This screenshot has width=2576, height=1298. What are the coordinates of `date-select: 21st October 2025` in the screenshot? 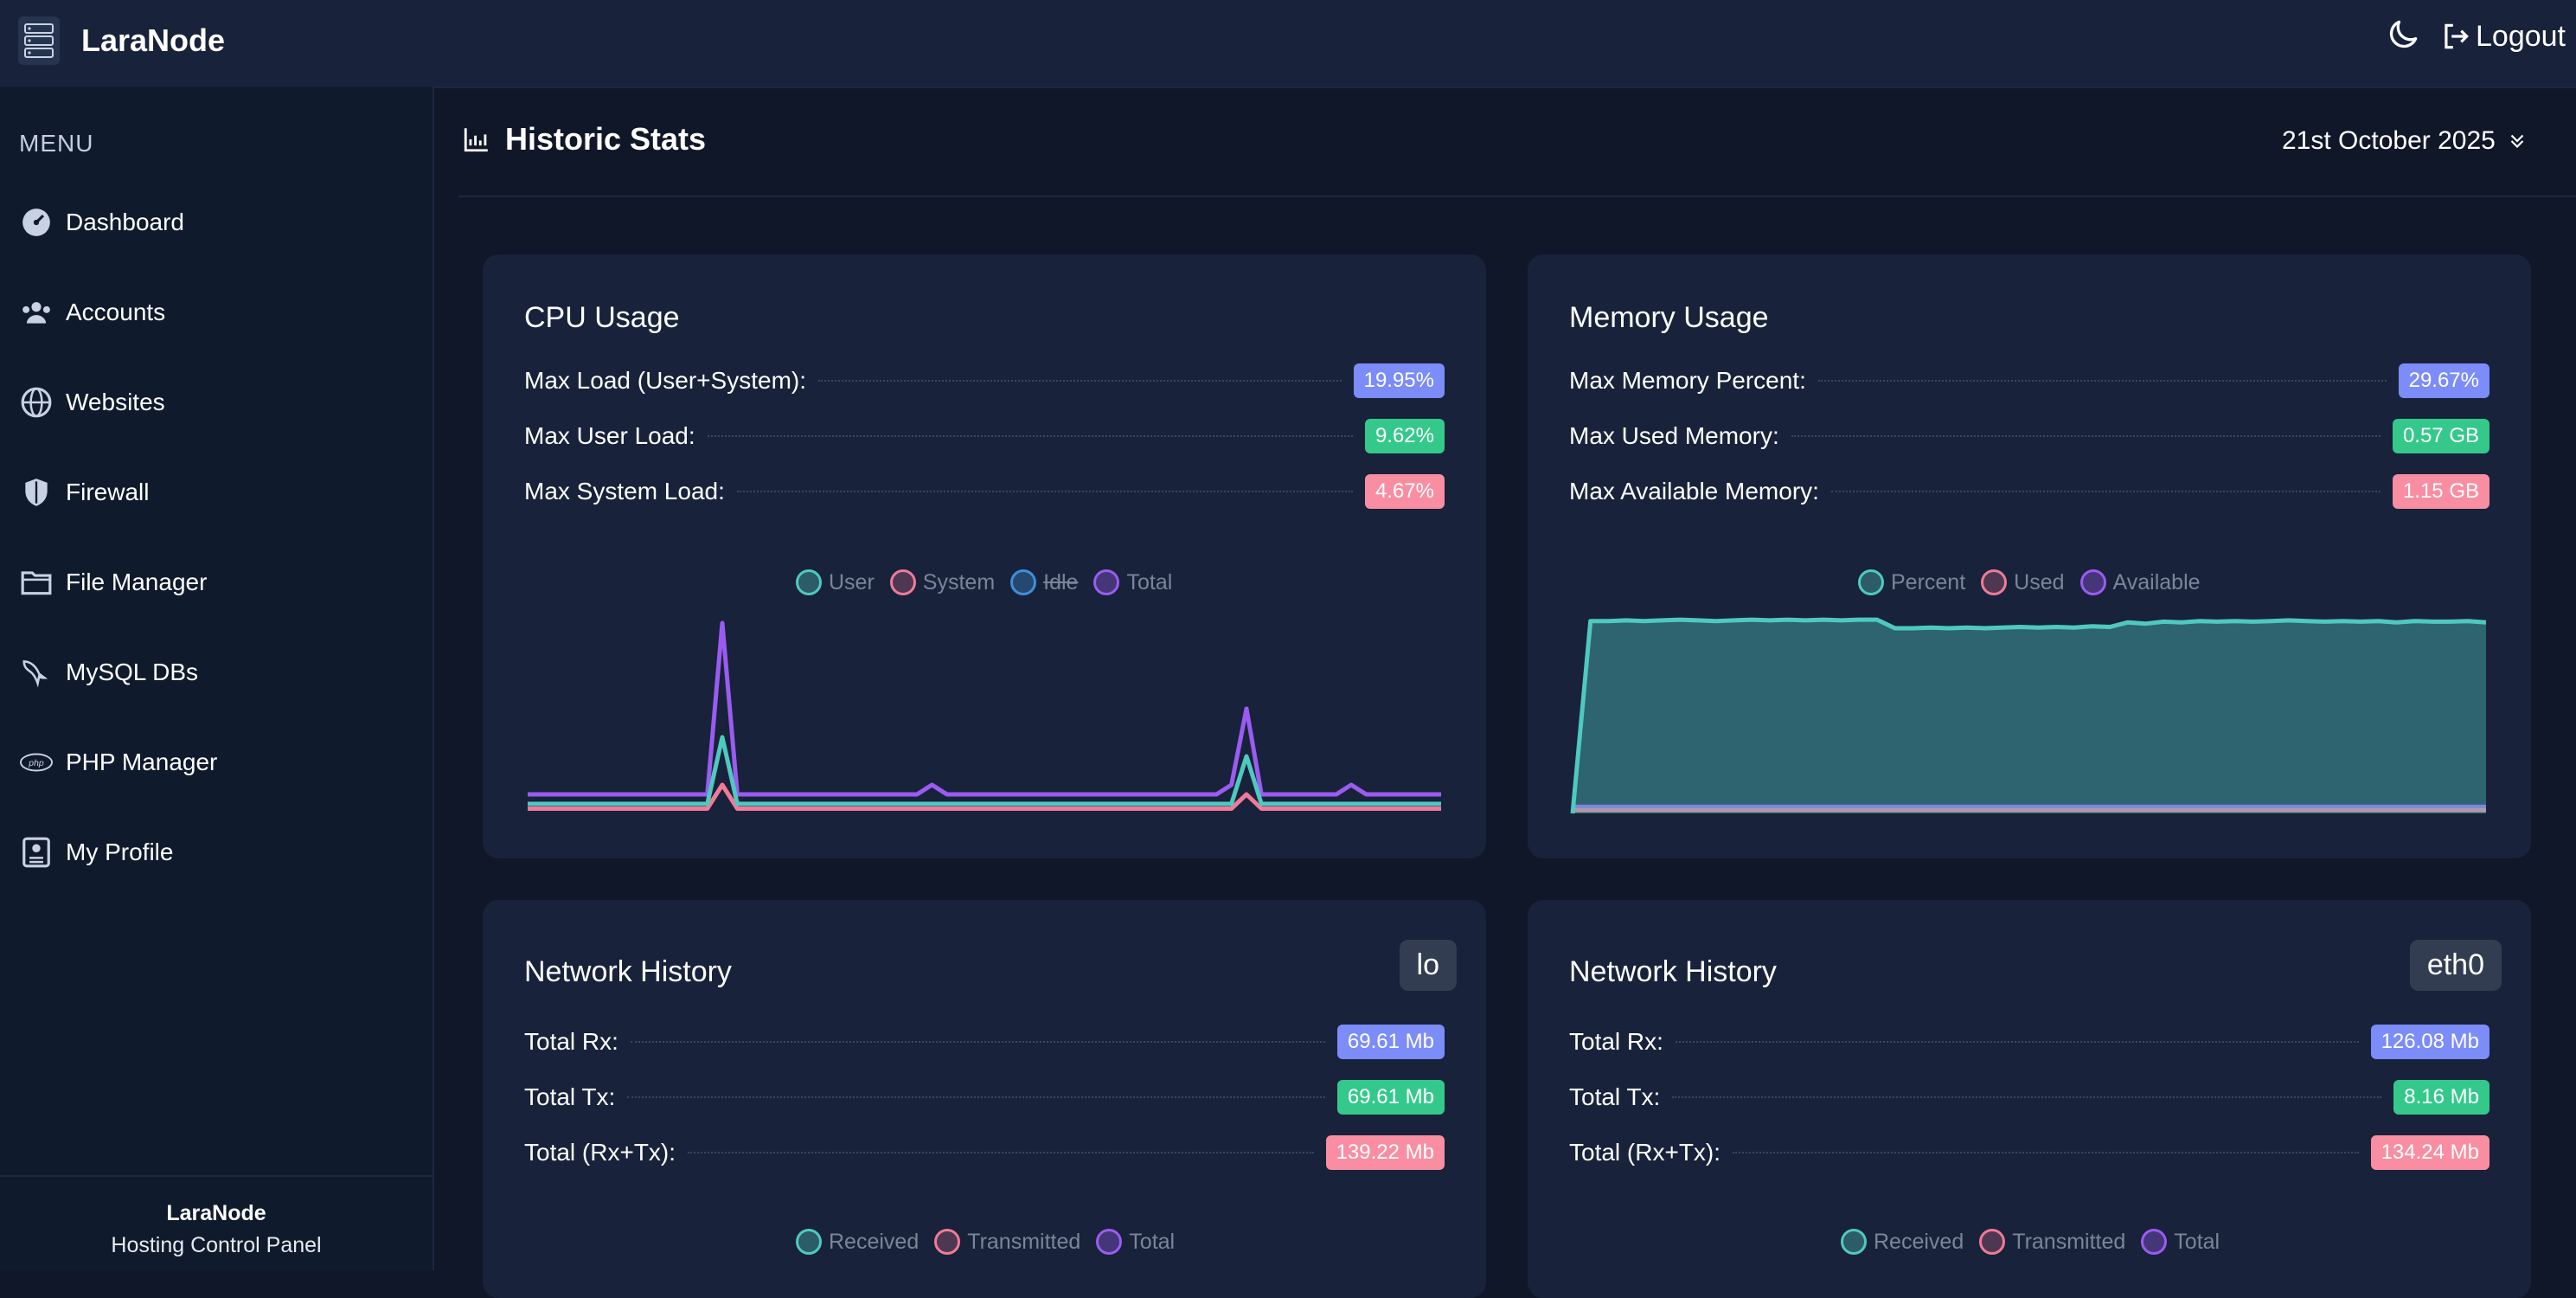 It's located at (2405, 141).